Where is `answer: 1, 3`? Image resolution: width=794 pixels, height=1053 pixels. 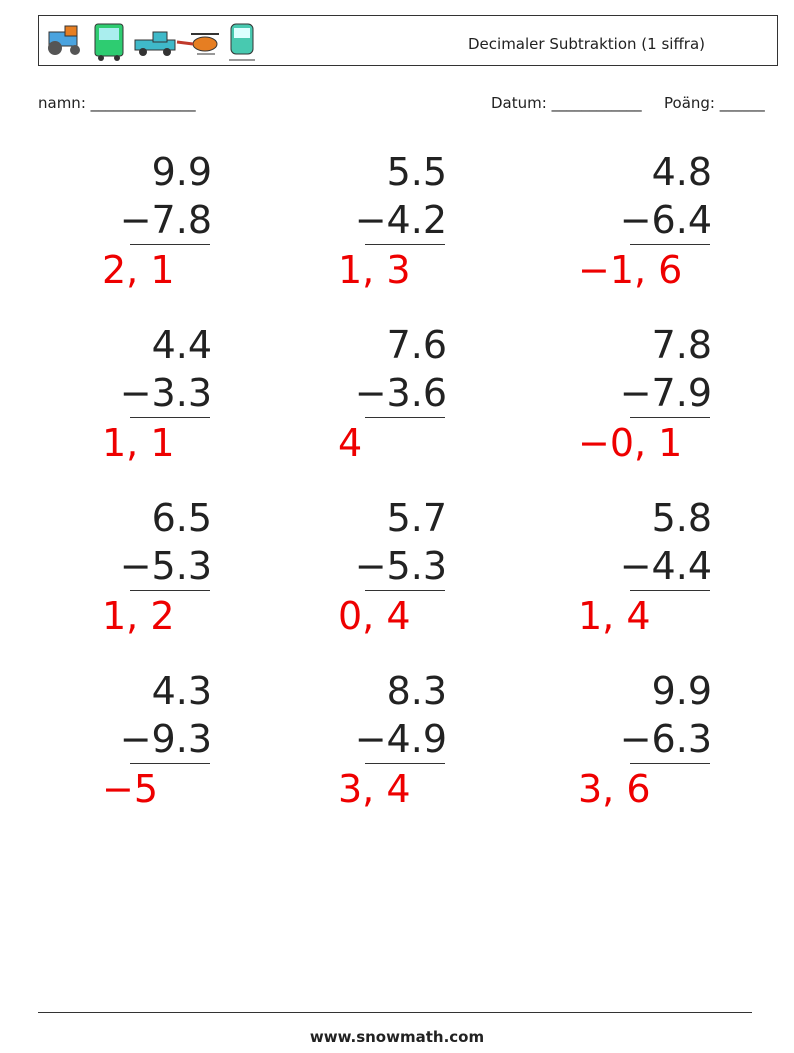
answer: 1, 3 is located at coordinates (374, 270).